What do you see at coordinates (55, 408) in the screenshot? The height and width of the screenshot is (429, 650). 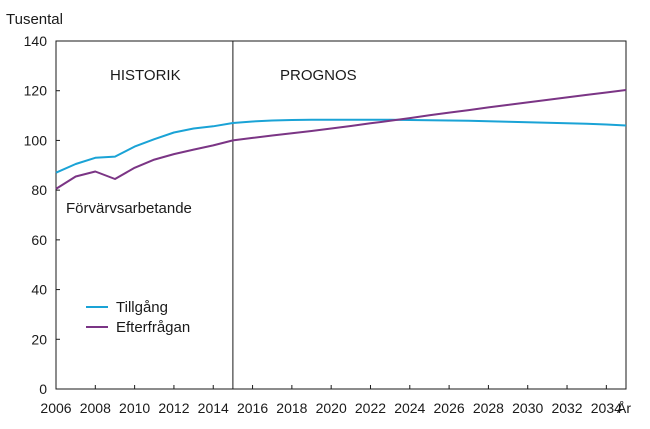 I see `x-tick-label: 2006` at bounding box center [55, 408].